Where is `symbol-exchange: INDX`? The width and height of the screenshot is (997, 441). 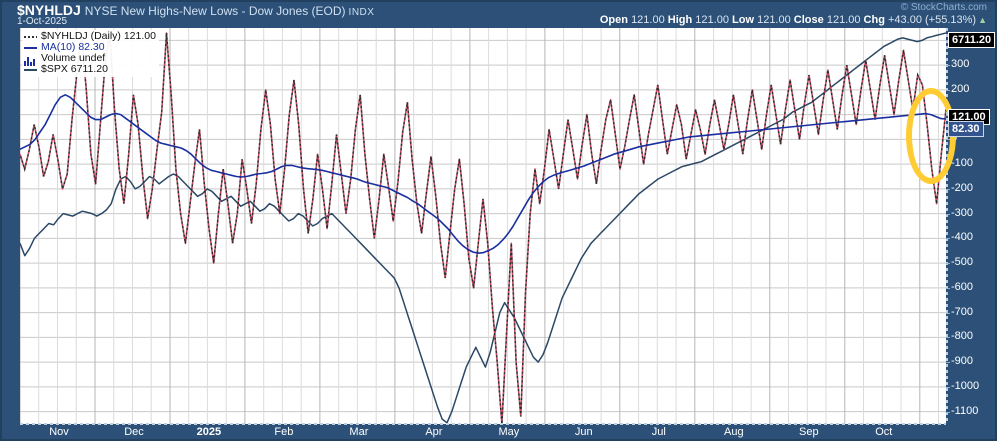
symbol-exchange: INDX is located at coordinates (361, 12).